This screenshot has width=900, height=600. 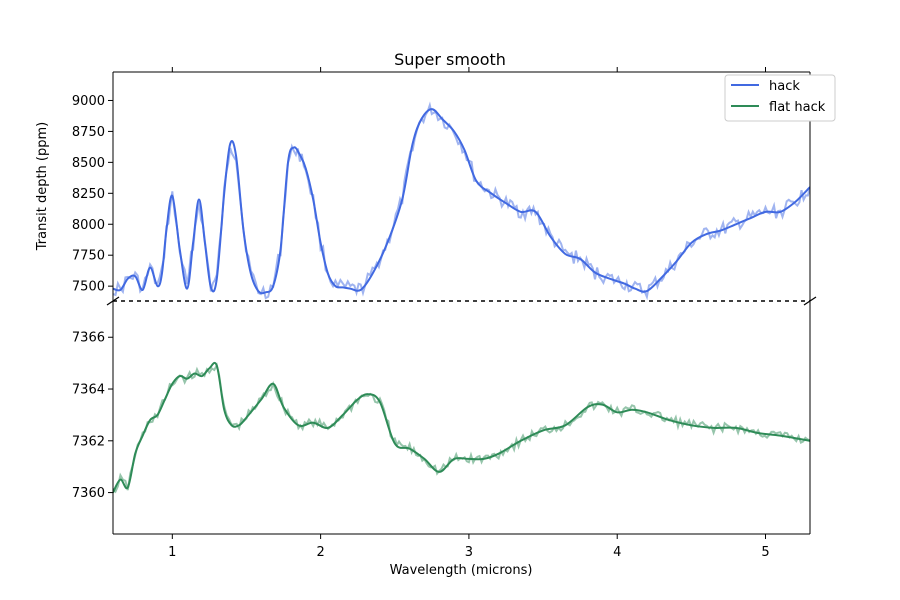 I want to click on chart-title: Super smooth, so click(x=450, y=59).